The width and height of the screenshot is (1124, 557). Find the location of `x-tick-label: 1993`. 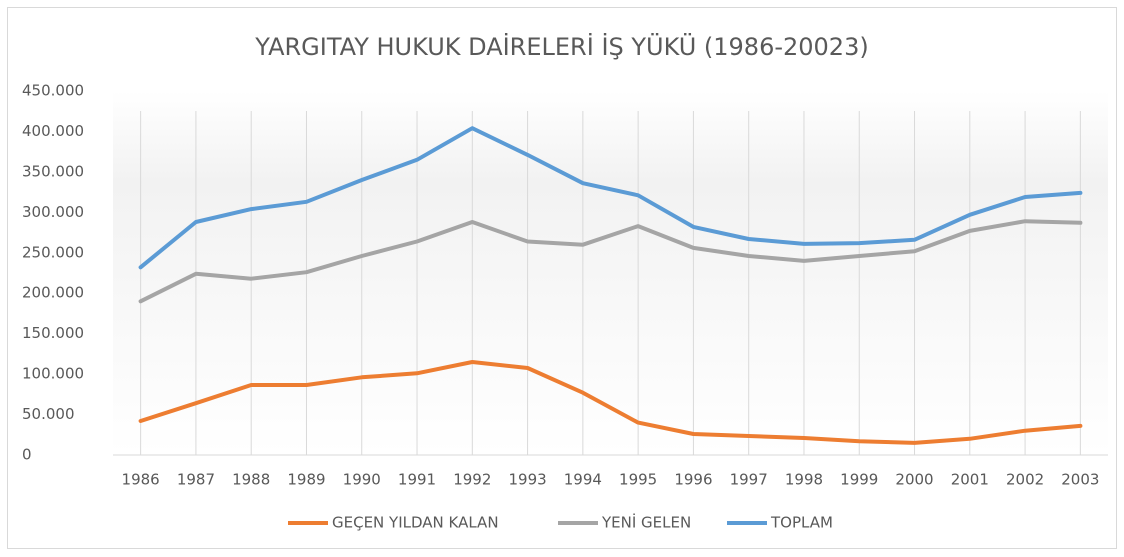

x-tick-label: 1993 is located at coordinates (527, 480).